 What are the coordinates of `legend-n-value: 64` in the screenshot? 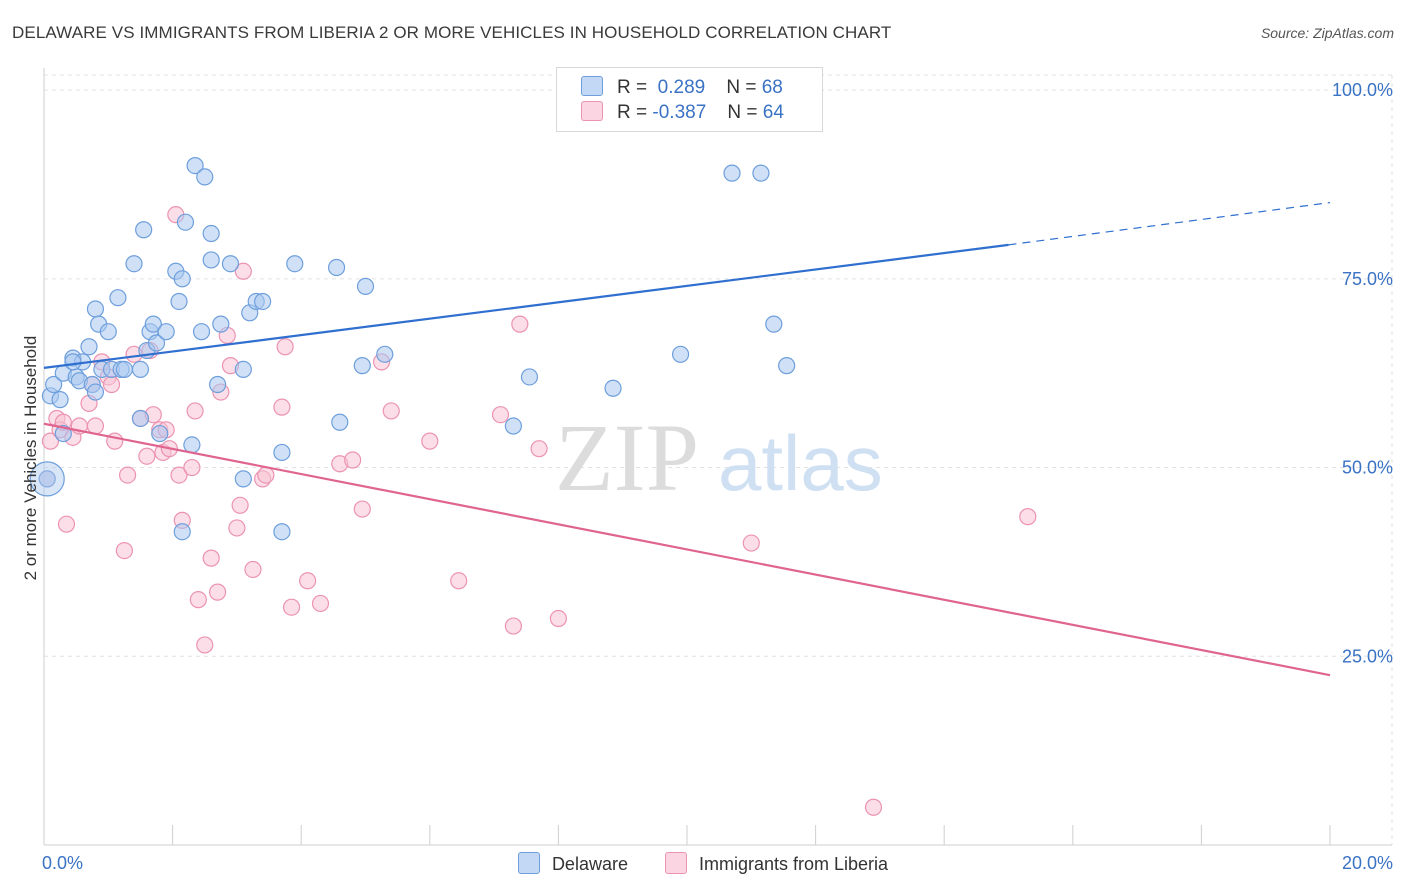 It's located at (773, 112).